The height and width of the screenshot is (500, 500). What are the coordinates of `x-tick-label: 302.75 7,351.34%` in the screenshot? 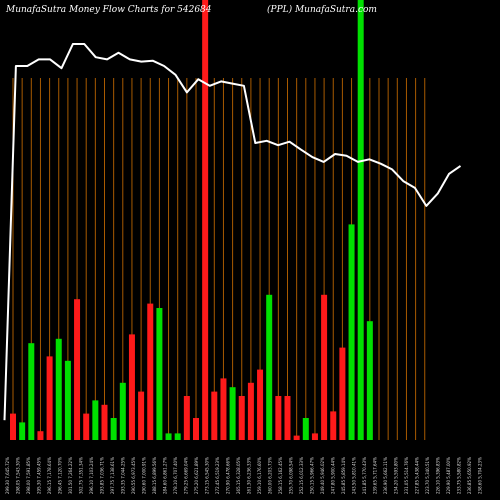 It's located at (81, 475).